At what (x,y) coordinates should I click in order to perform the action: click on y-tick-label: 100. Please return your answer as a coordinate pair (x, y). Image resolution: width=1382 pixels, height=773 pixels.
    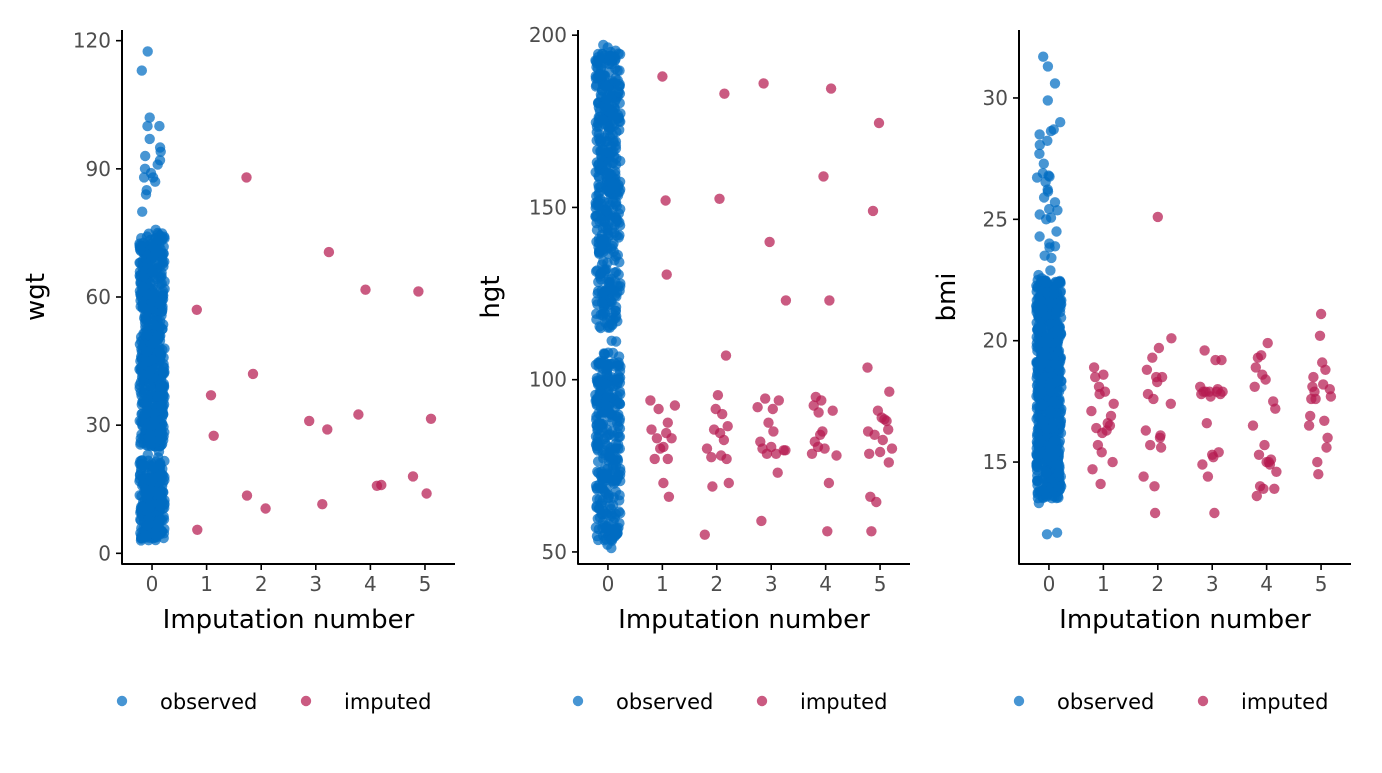
    Looking at the image, I should click on (548, 380).